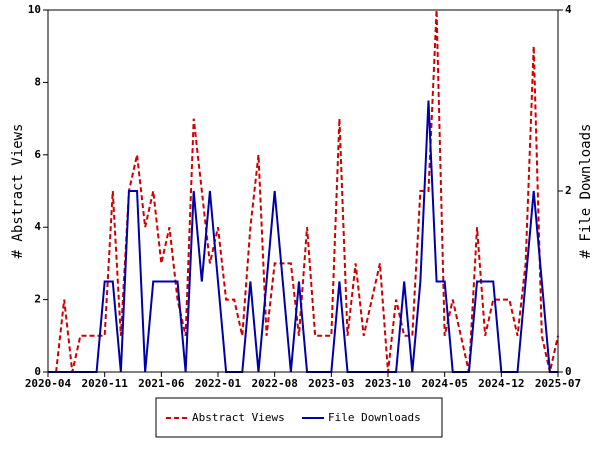 Image resolution: width=600 pixels, height=450 pixels. Describe the element at coordinates (501, 383) in the screenshot. I see `x-tick-label: 2024-12` at that location.